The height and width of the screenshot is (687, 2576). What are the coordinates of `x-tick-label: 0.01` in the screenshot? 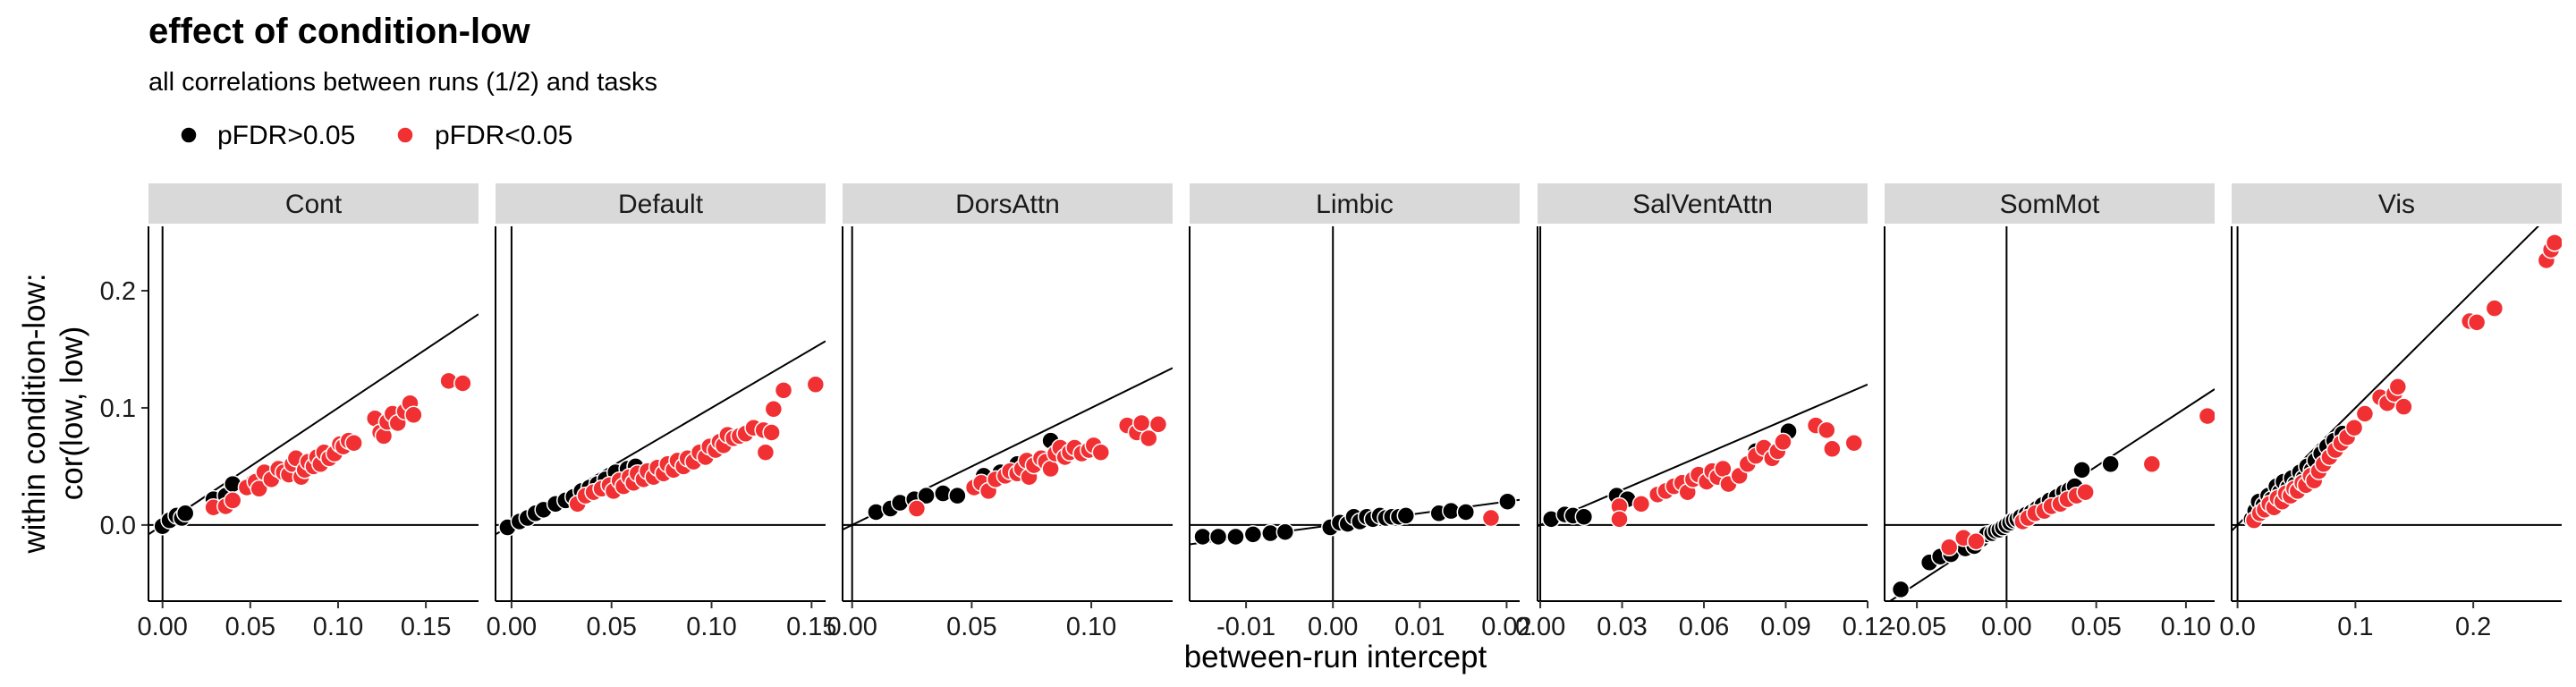 It's located at (1419, 627).